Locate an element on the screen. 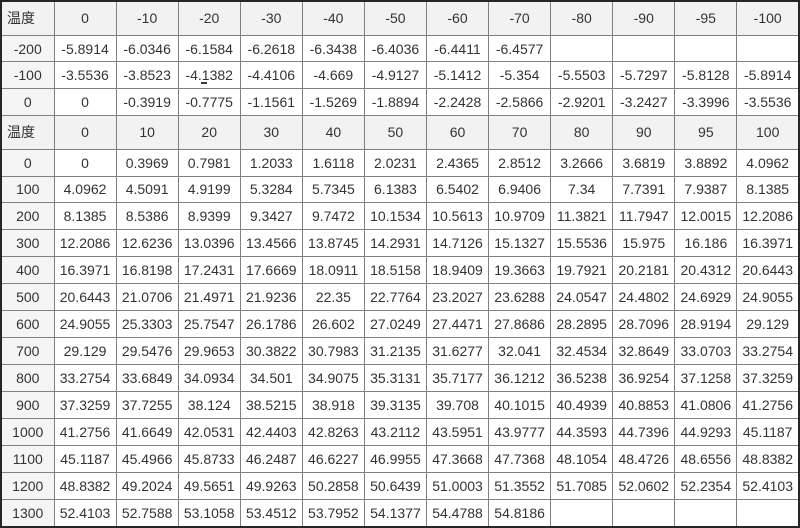 Image resolution: width=800 pixels, height=528 pixels. value-cell: 5.3284 is located at coordinates (271, 189).